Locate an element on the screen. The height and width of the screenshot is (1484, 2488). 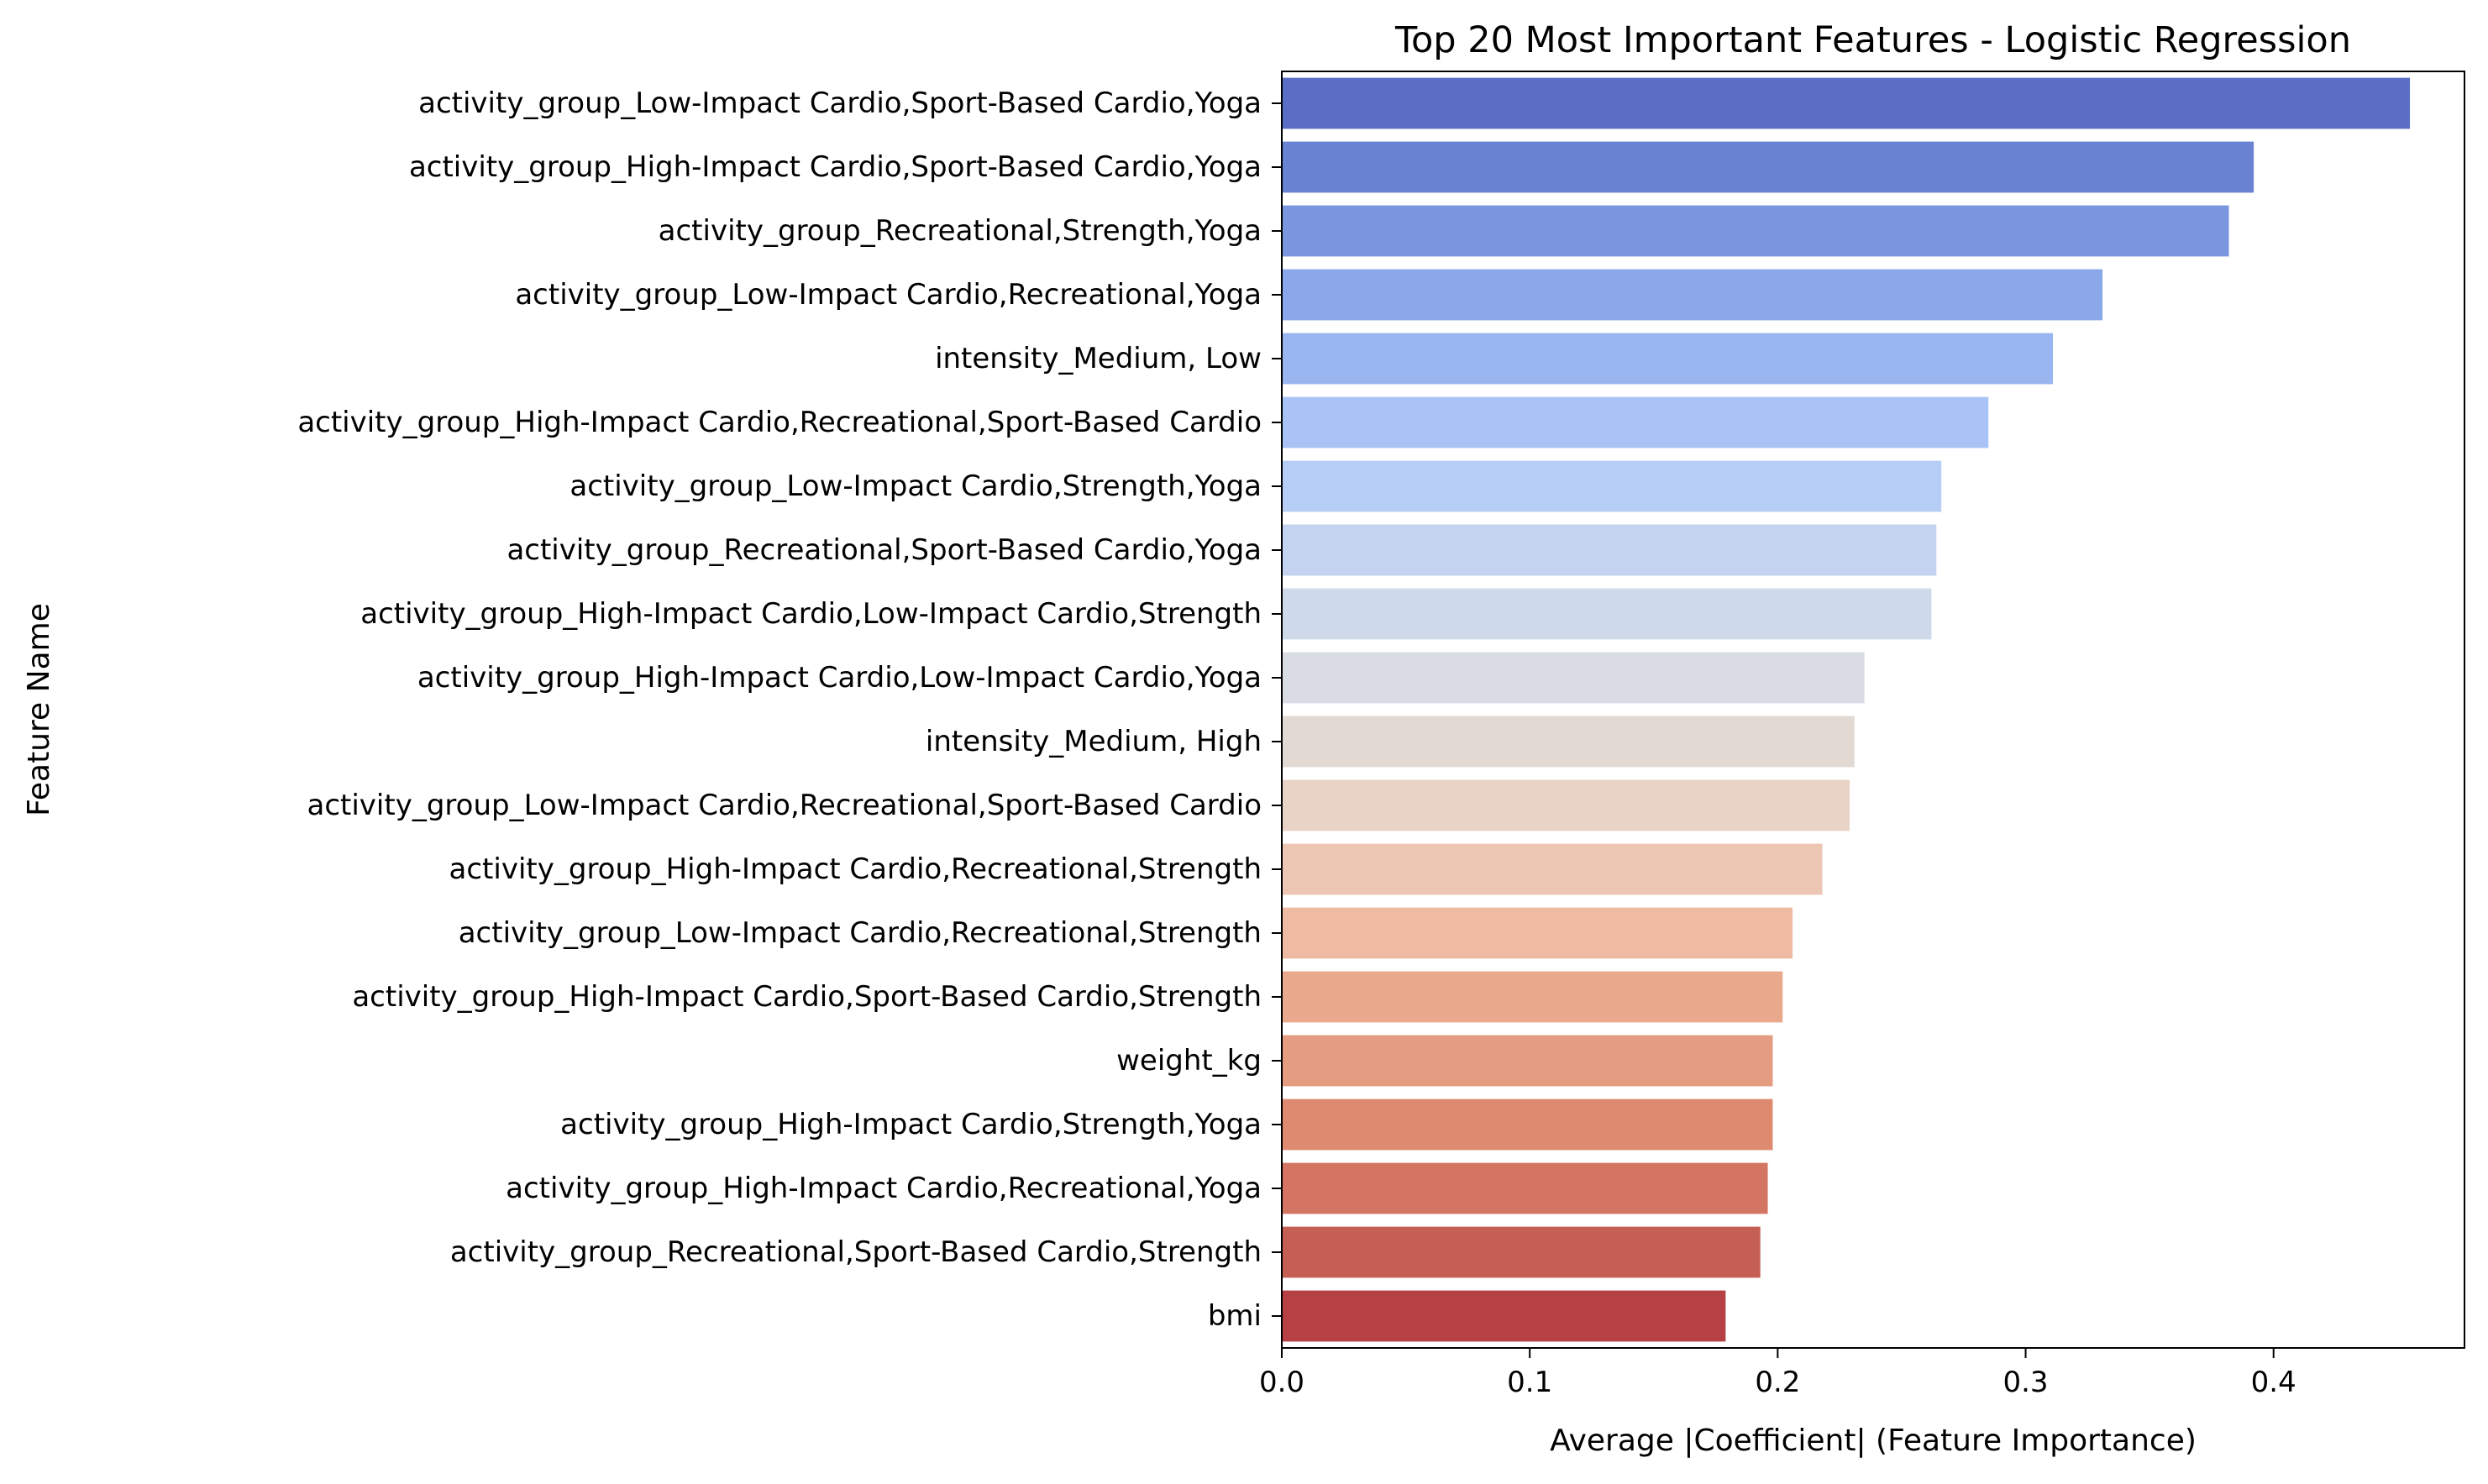
x-ticks: 0.0 0.1 0.2 0.3 0.4 is located at coordinates (1778, 1374).